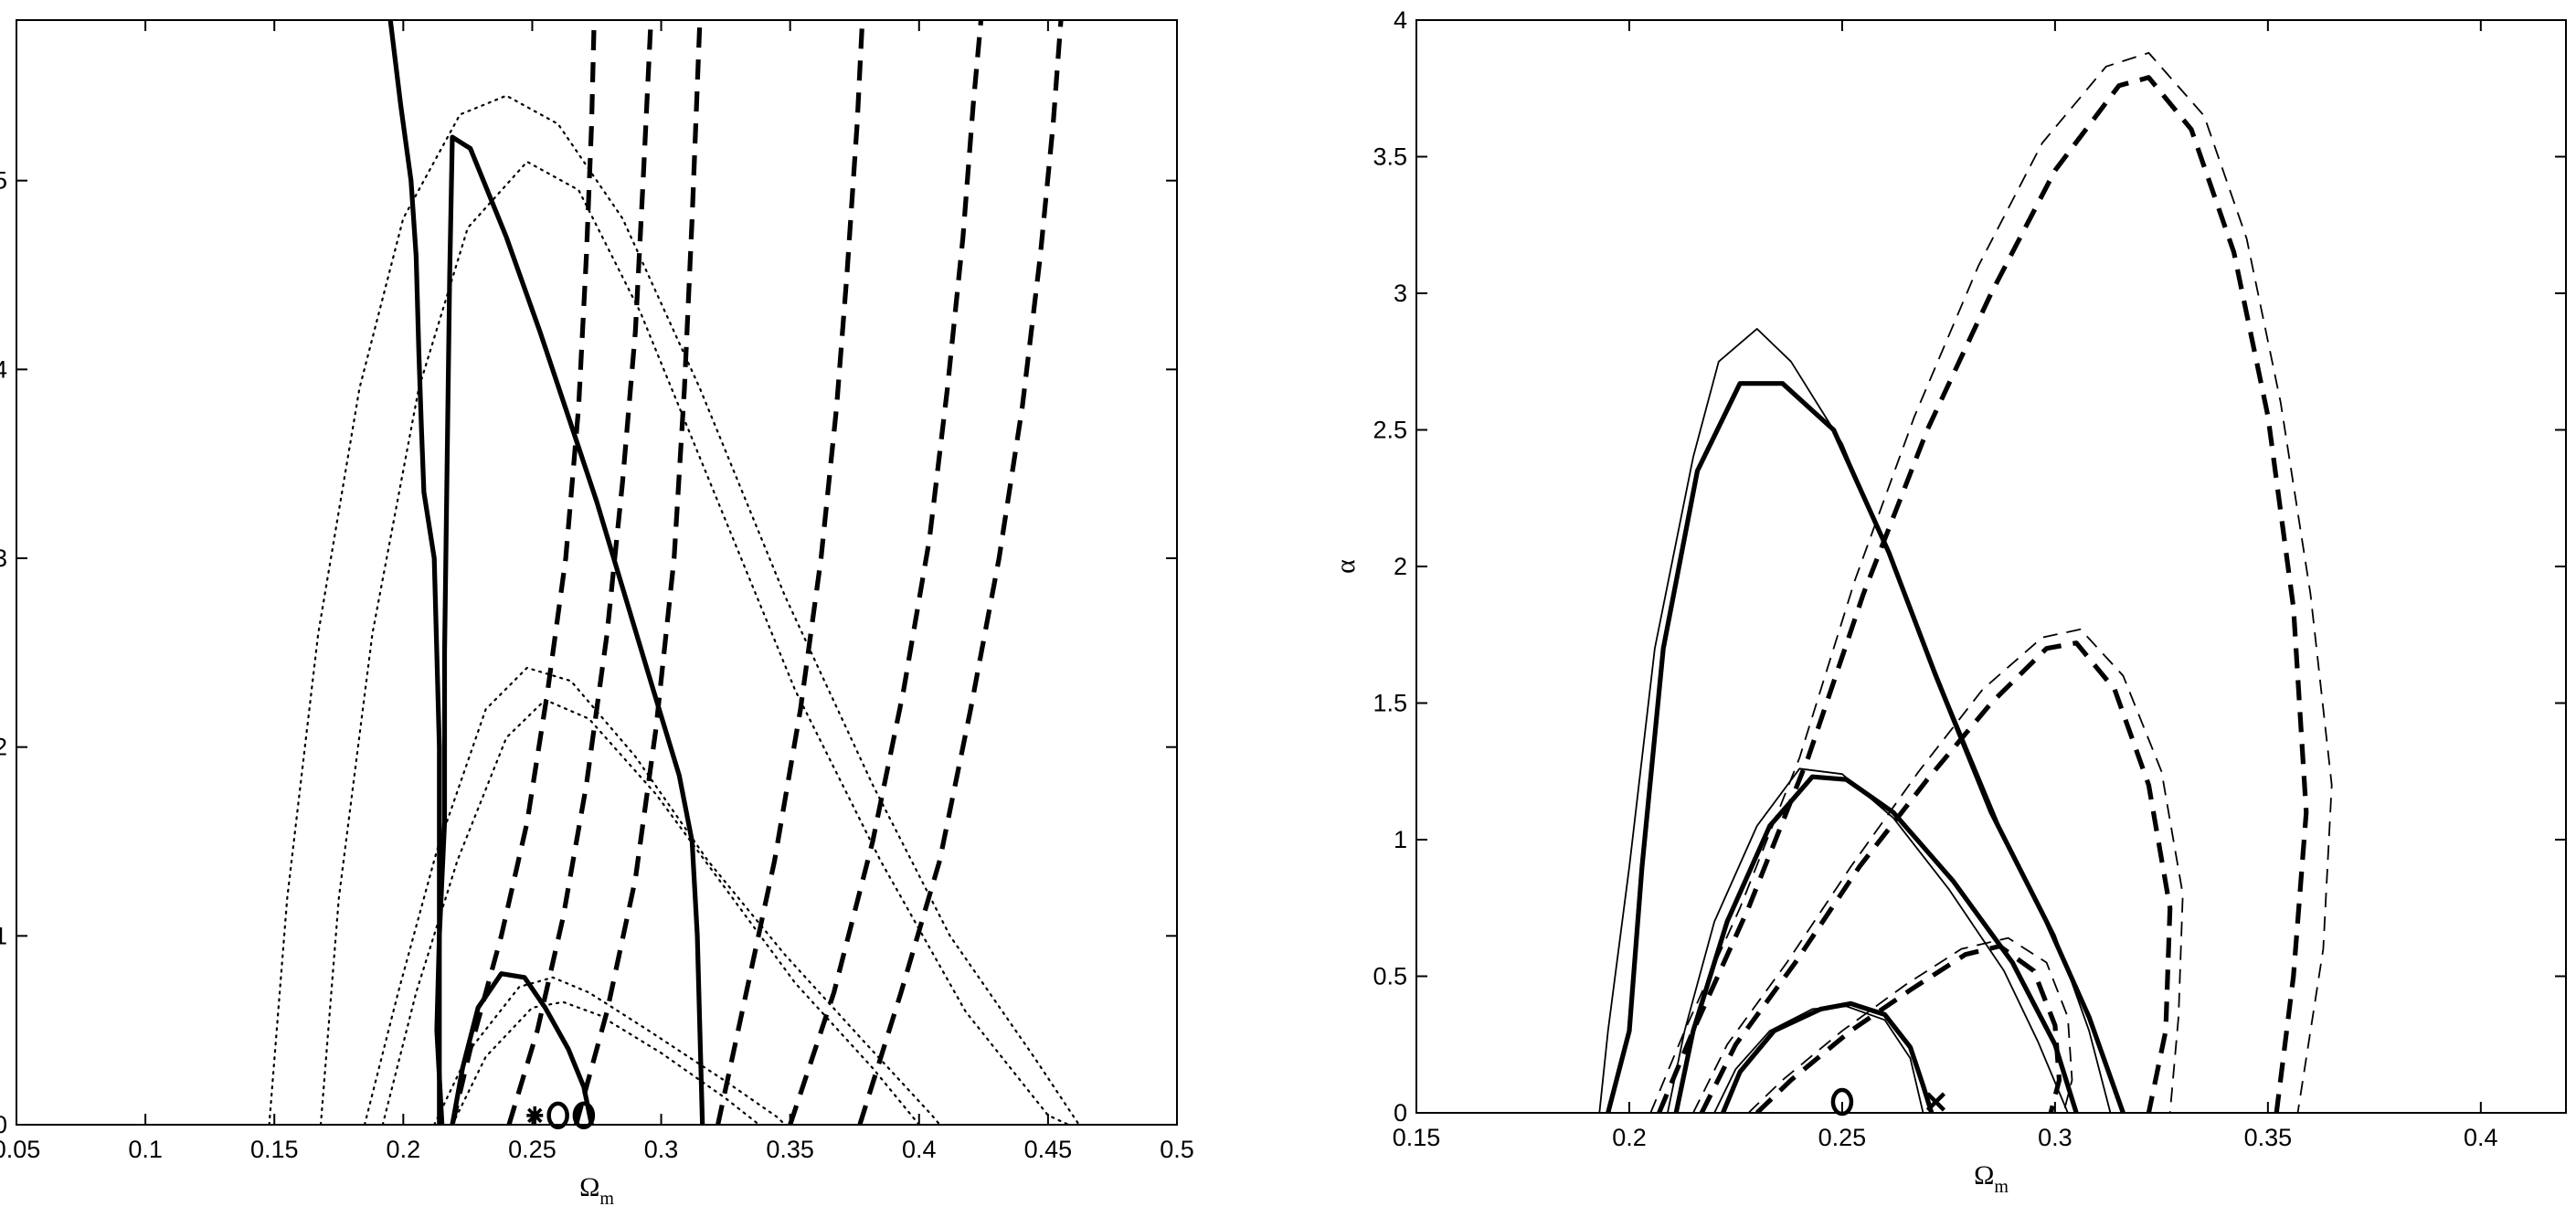 This screenshot has height=1217, width=2576. Describe the element at coordinates (1390, 703) in the screenshot. I see `y-tick-label: 1.5` at that location.